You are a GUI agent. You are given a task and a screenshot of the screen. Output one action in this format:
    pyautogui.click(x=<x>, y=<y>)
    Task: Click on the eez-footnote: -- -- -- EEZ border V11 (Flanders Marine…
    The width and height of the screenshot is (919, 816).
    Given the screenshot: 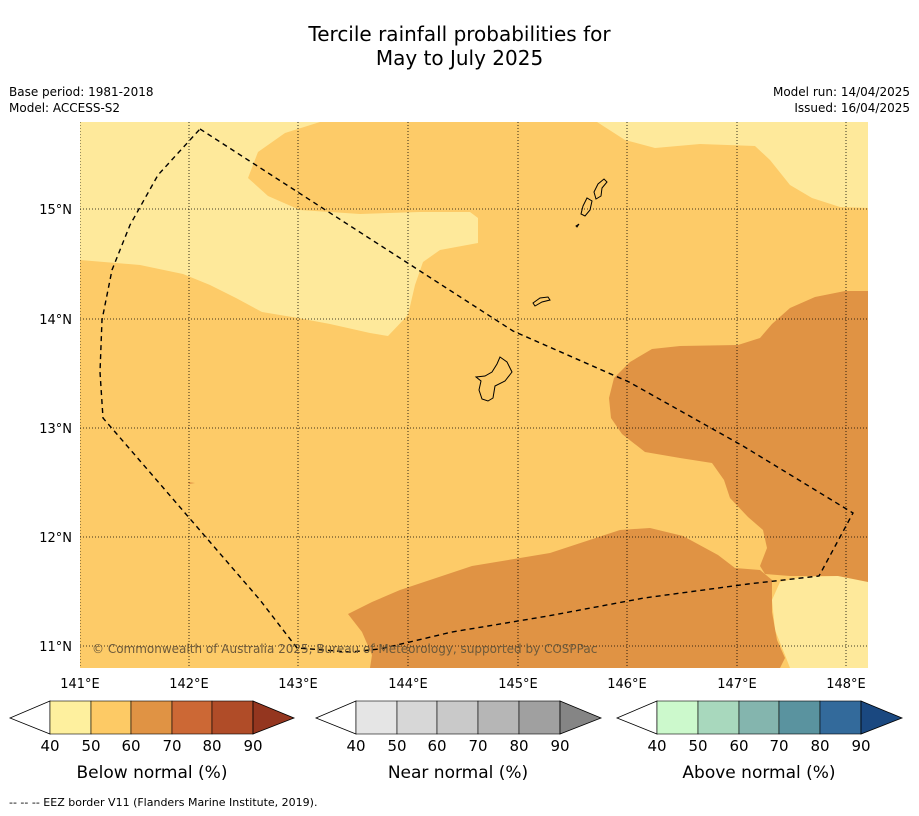 What is the action you would take?
    pyautogui.click(x=163, y=802)
    